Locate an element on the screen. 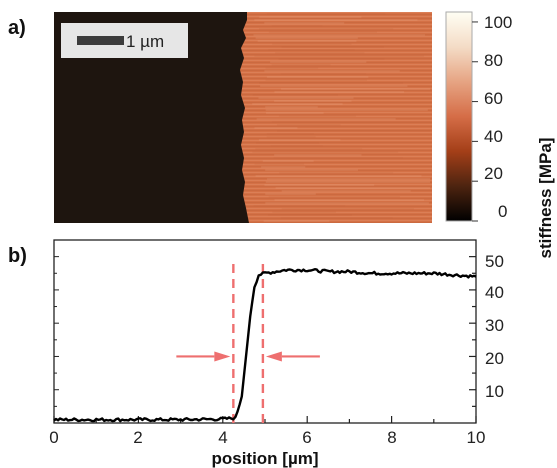 The height and width of the screenshot is (468, 557). colorbar: 100 80 60 40 20 0 is located at coordinates (478, 116).